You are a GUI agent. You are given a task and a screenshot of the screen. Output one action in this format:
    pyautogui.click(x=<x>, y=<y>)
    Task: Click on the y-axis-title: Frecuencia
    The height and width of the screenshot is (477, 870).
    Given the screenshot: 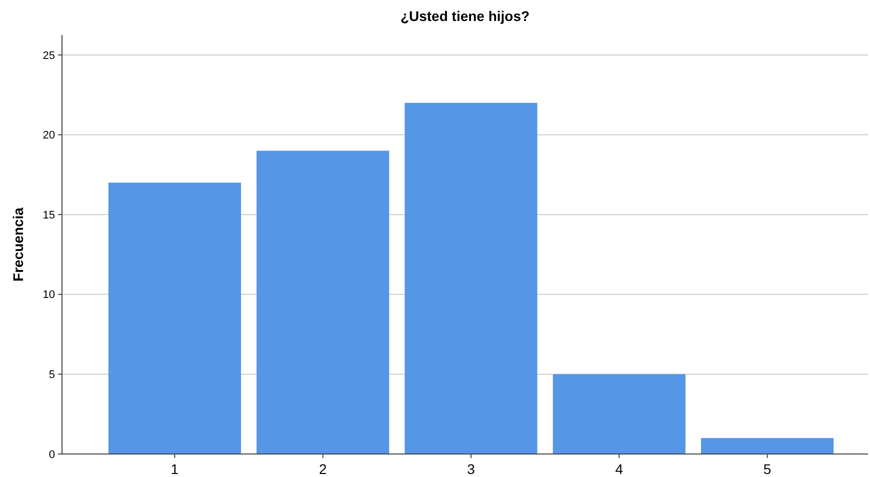 What is the action you would take?
    pyautogui.click(x=18, y=244)
    